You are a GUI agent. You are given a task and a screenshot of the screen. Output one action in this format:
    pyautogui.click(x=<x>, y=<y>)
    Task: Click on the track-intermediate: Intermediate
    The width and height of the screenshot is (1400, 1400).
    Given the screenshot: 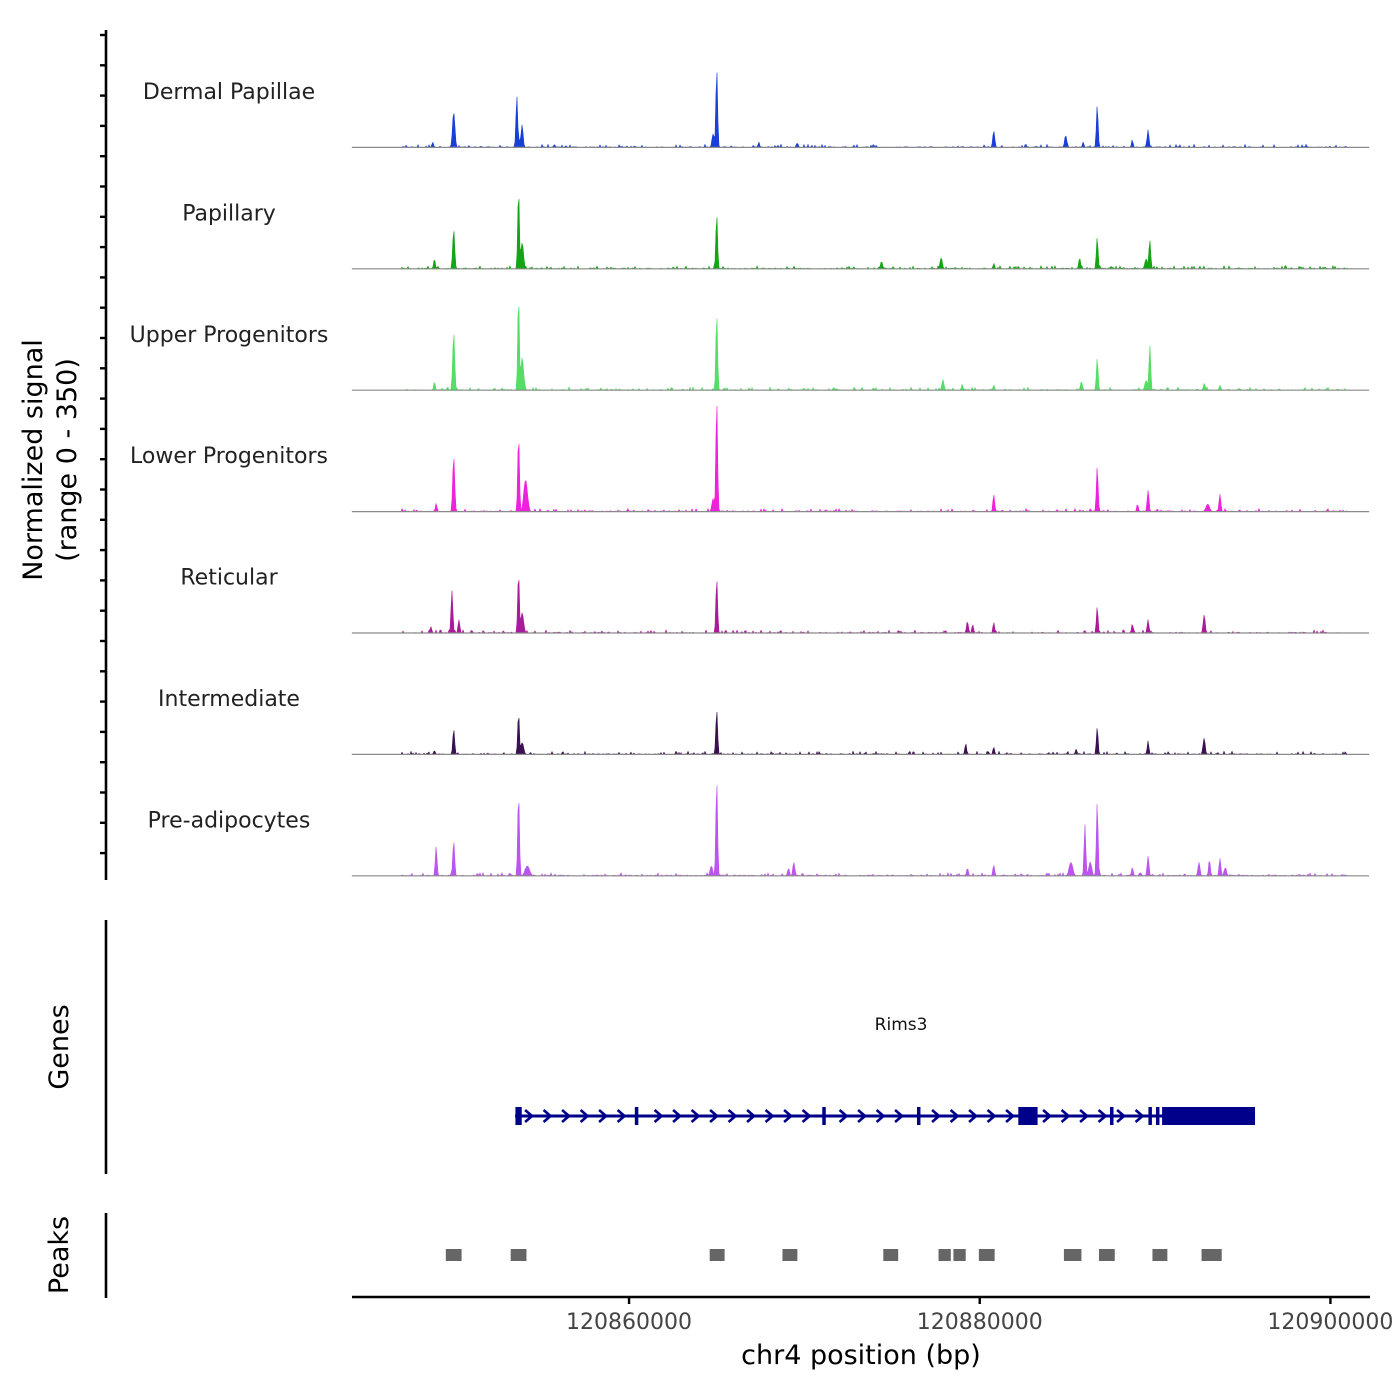 What is the action you would take?
    pyautogui.click(x=764, y=721)
    